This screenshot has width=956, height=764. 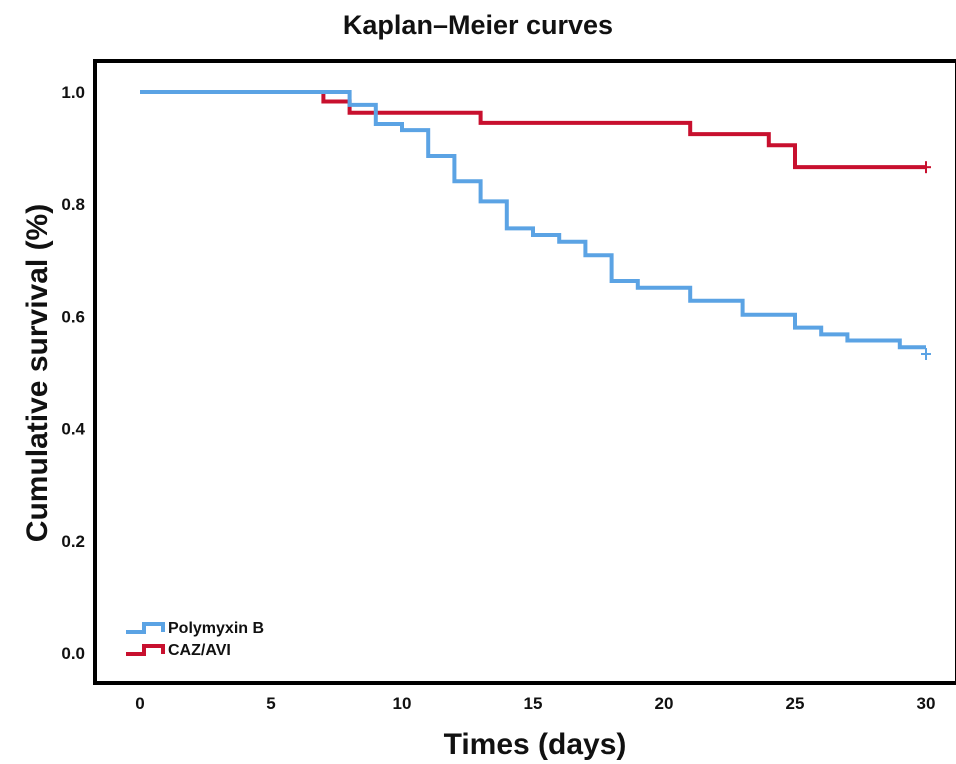 I want to click on y-axis-label-text: Cumulative survival (%), so click(x=37, y=373).